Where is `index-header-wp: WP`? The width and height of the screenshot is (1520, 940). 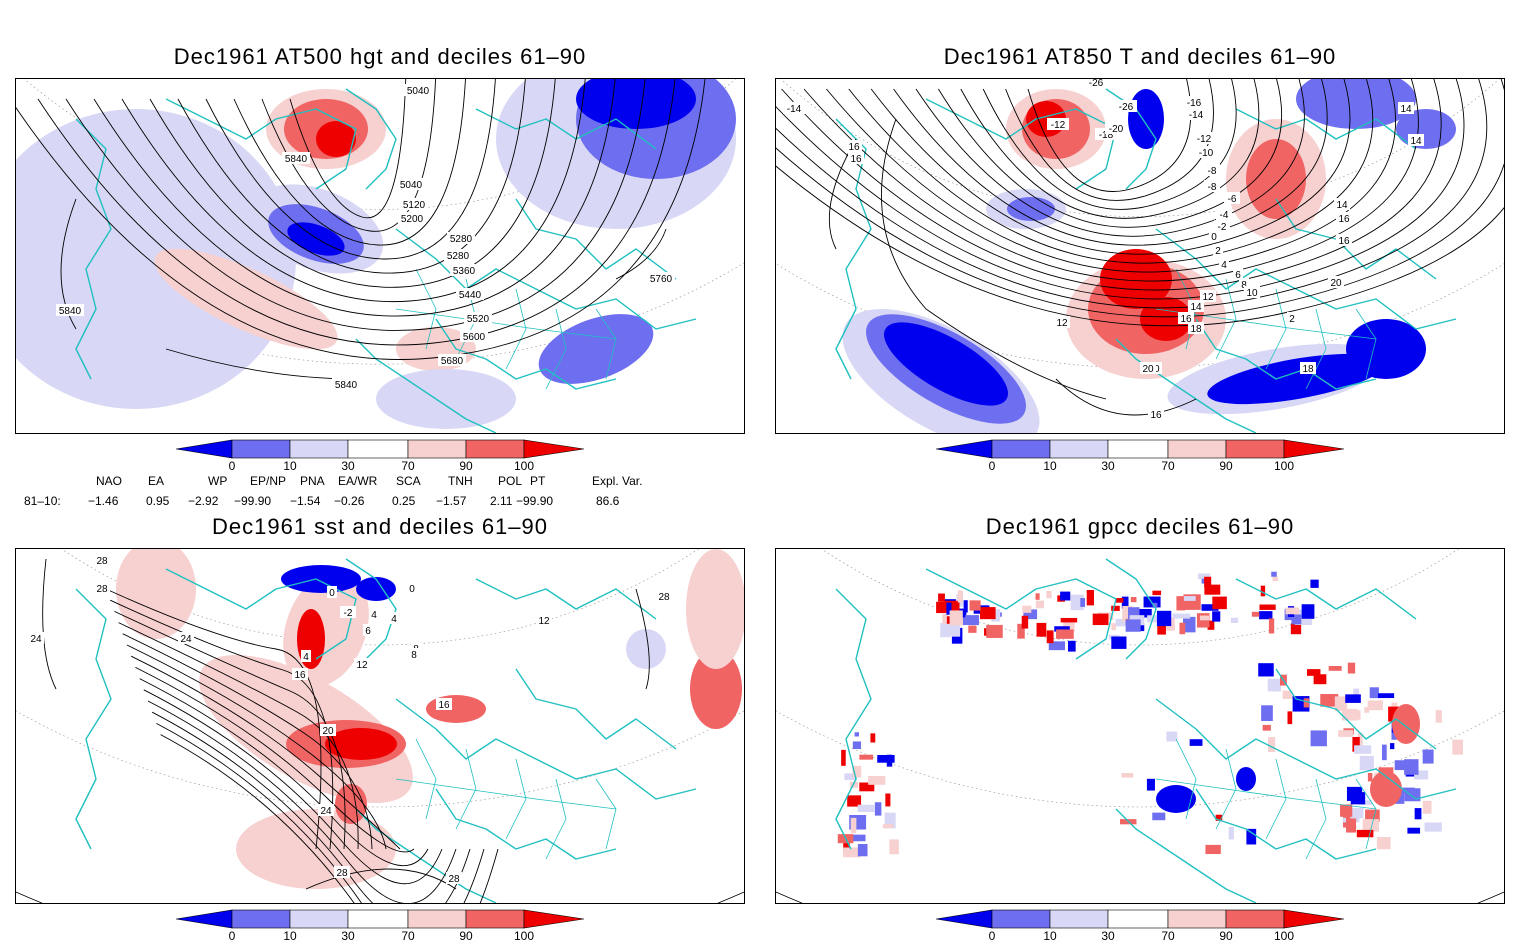 index-header-wp: WP is located at coordinates (218, 481).